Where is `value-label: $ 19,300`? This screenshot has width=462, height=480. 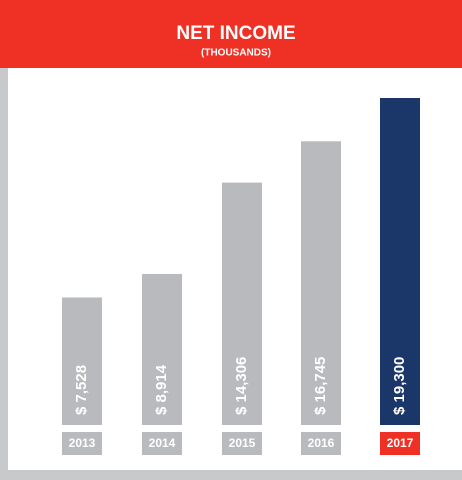
value-label: $ 19,300 is located at coordinates (399, 386).